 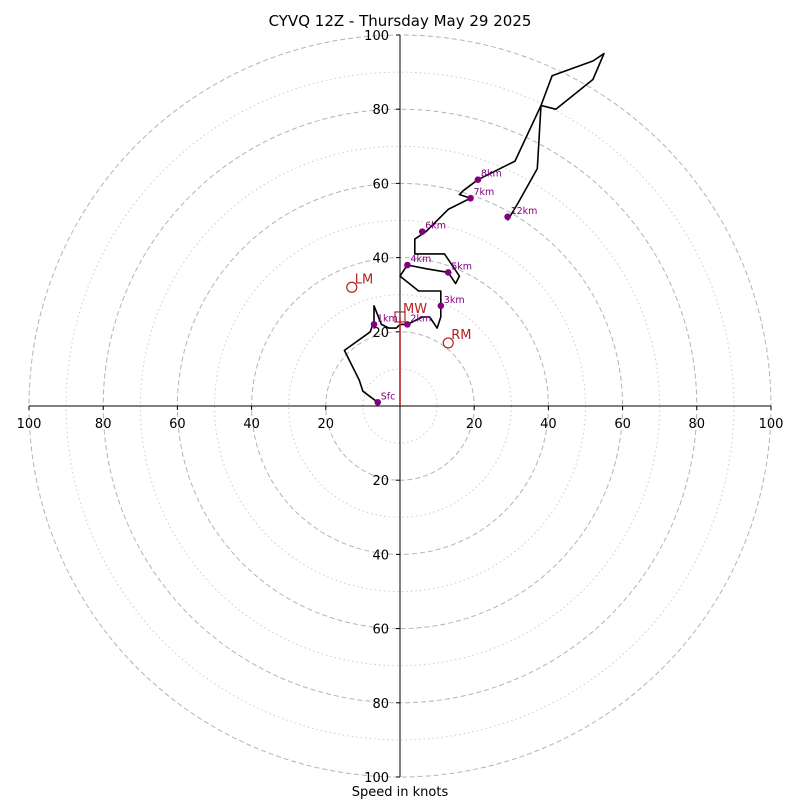 I want to click on height-label-4km: 4km, so click(x=420, y=259).